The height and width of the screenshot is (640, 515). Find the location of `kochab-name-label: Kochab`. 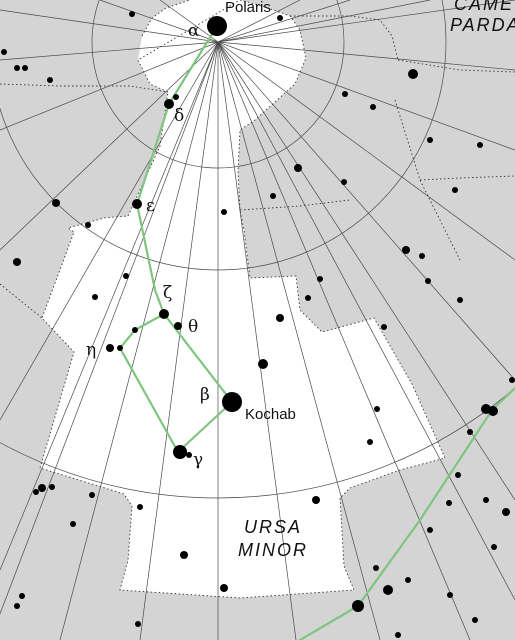

kochab-name-label: Kochab is located at coordinates (270, 414).